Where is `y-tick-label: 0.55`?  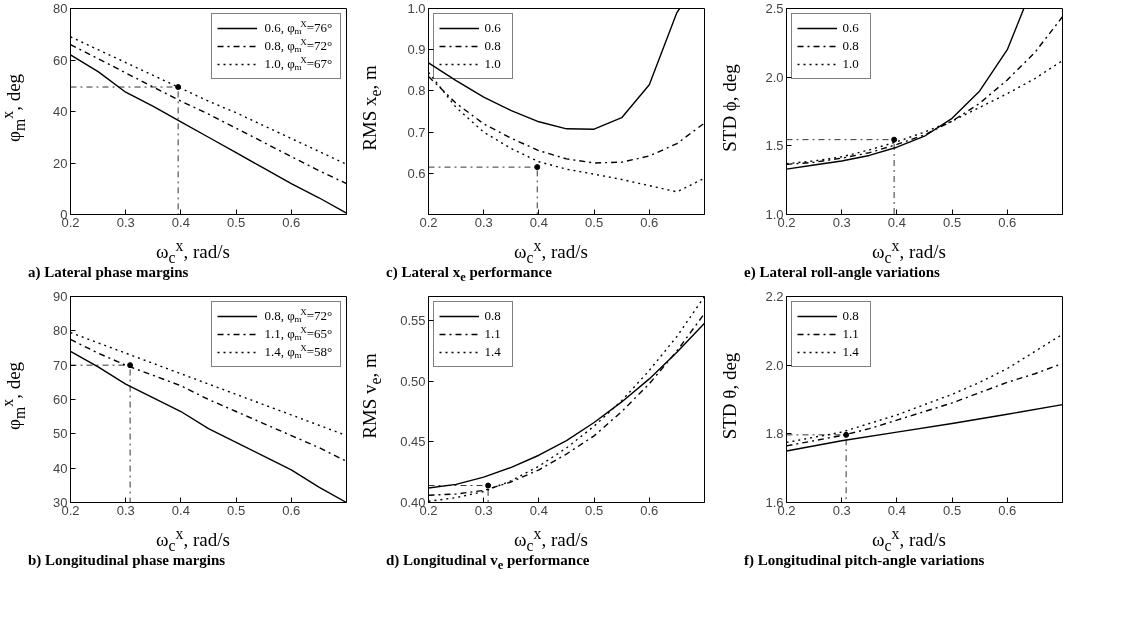
y-tick-label: 0.55 is located at coordinates (413, 321).